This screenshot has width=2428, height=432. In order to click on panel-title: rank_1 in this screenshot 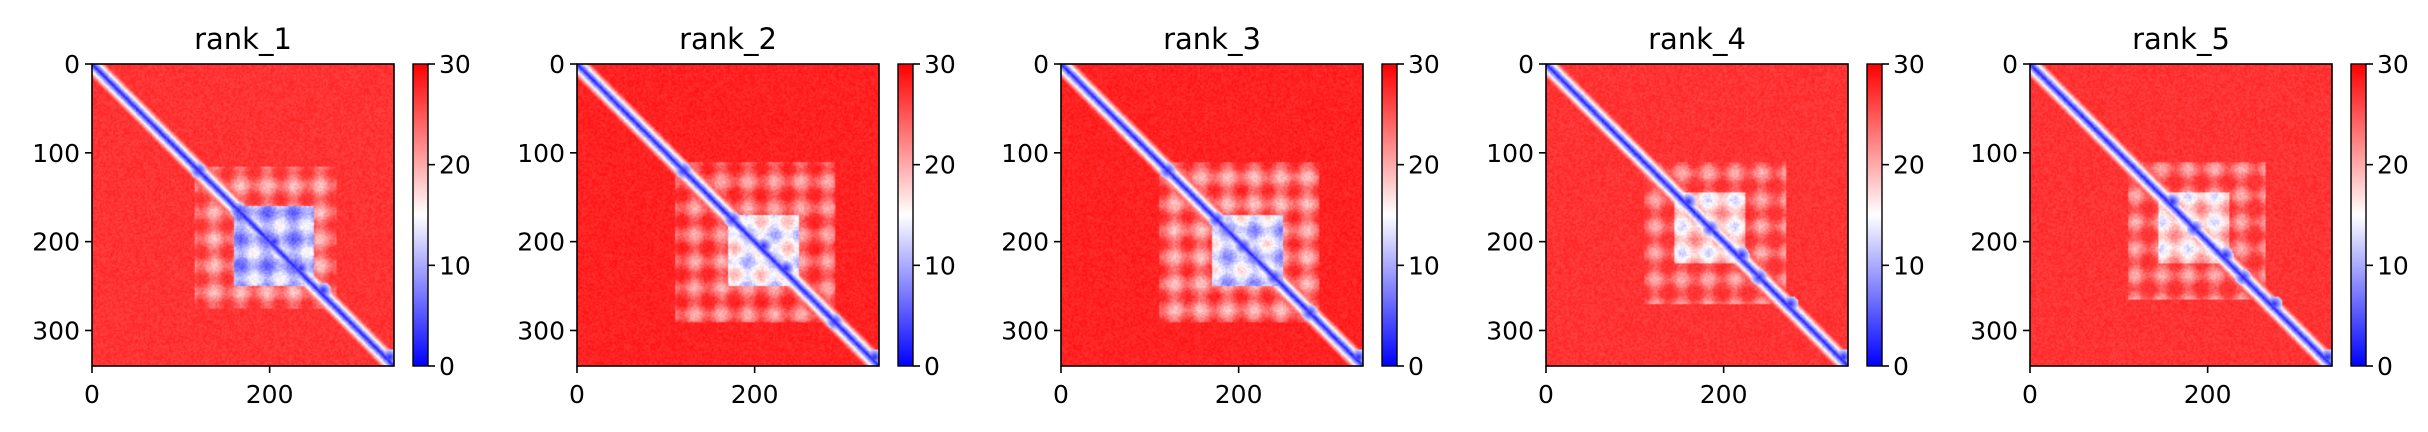, I will do `click(243, 39)`.